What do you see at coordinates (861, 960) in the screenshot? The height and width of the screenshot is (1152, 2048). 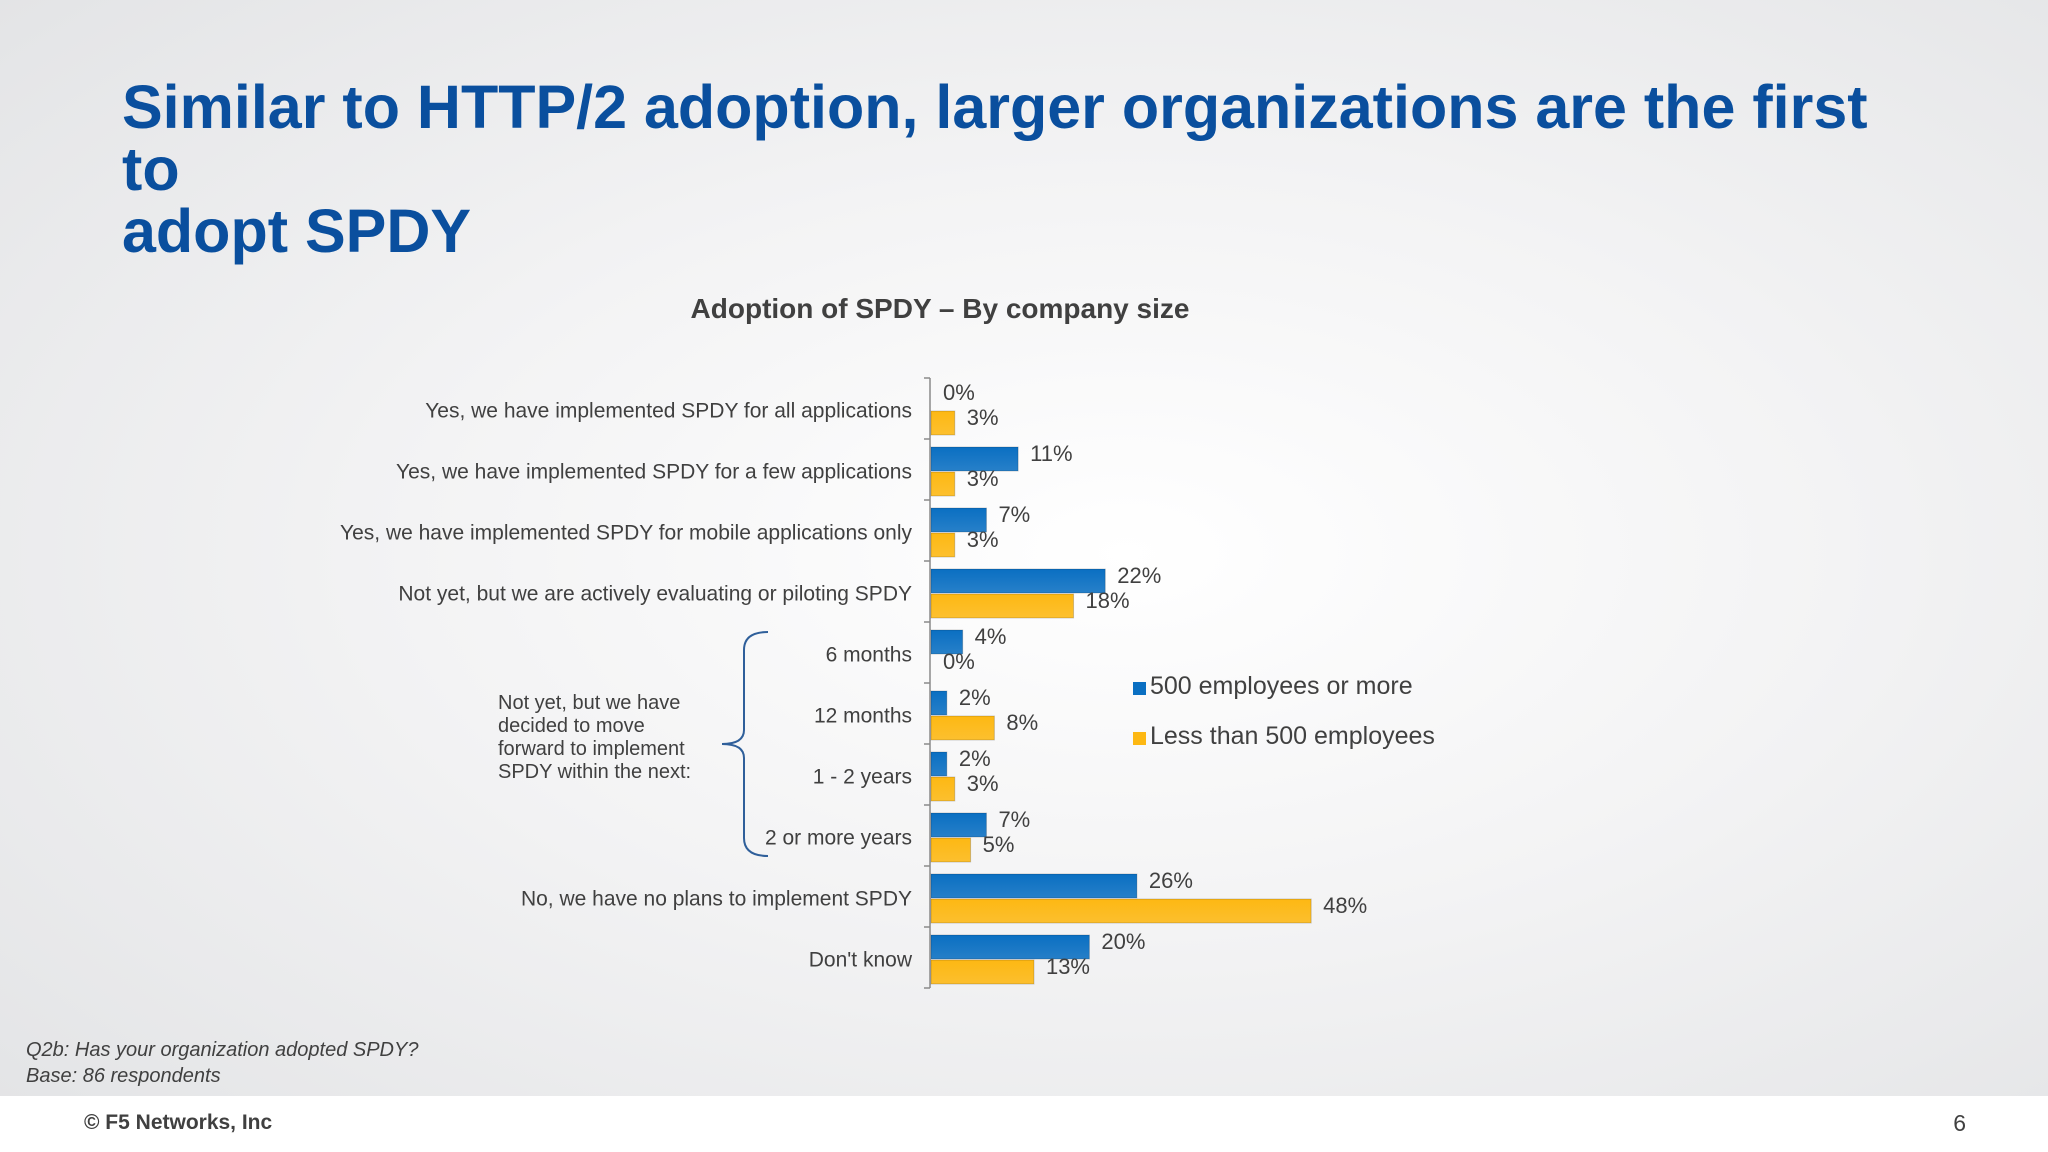 I see `category-label: Don't know` at bounding box center [861, 960].